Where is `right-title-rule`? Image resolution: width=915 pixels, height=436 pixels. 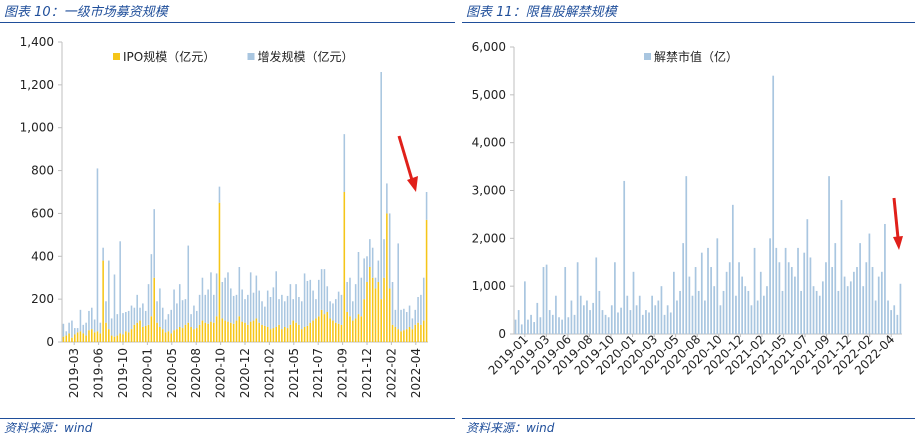
right-title-rule is located at coordinates (688, 22).